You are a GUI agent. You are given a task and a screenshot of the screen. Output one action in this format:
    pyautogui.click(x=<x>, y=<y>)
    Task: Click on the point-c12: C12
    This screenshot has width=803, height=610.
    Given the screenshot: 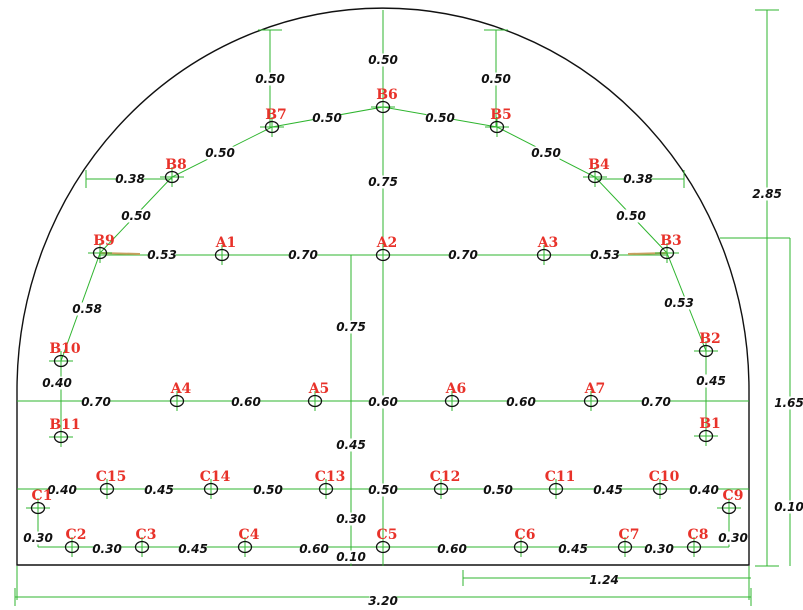 What is the action you would take?
    pyautogui.click(x=444, y=484)
    